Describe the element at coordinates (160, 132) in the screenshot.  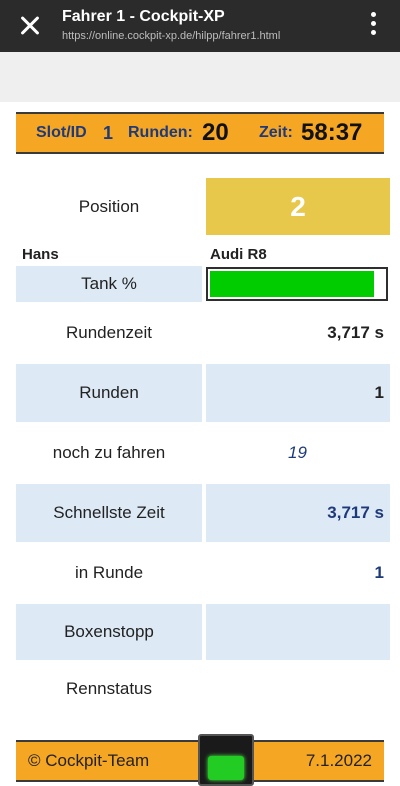
I see `laps-label: Runden:` at that location.